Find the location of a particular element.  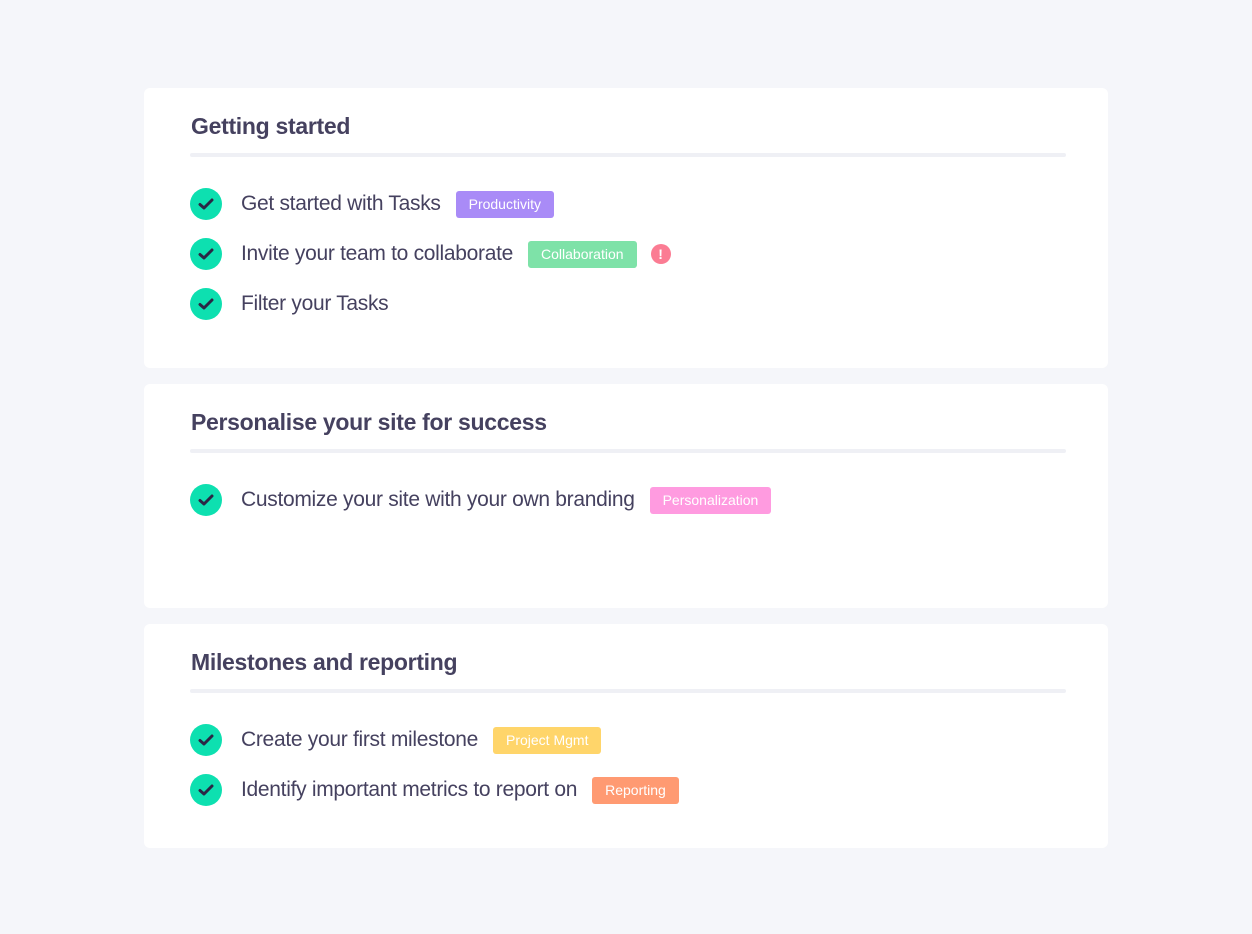

task-label: Invite your team to collaborate is located at coordinates (377, 253).